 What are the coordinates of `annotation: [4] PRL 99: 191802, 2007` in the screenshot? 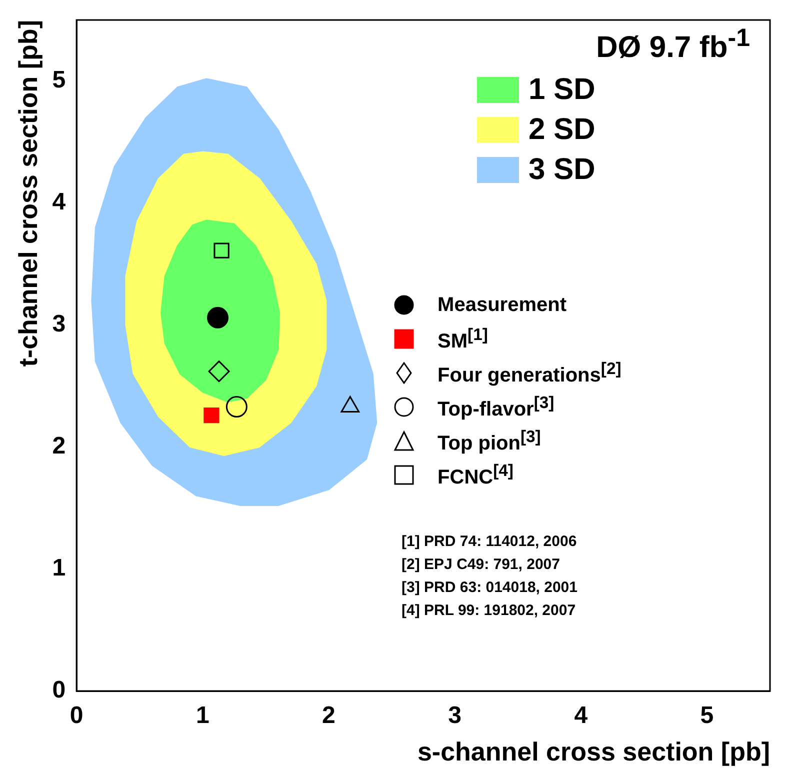 It's located at (489, 611).